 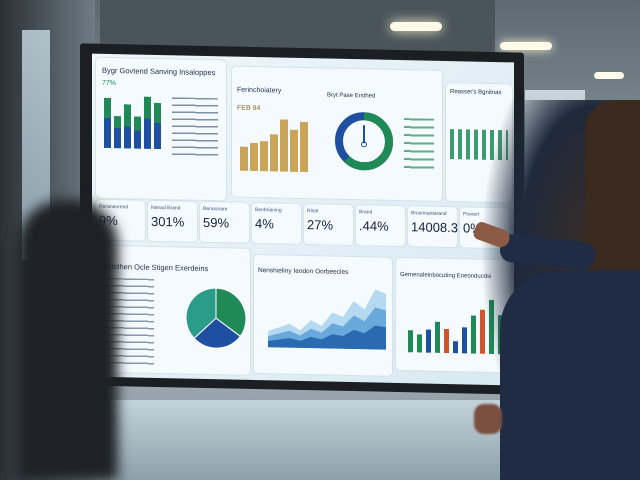 I want to click on kpi-value: 4%, so click(x=264, y=223).